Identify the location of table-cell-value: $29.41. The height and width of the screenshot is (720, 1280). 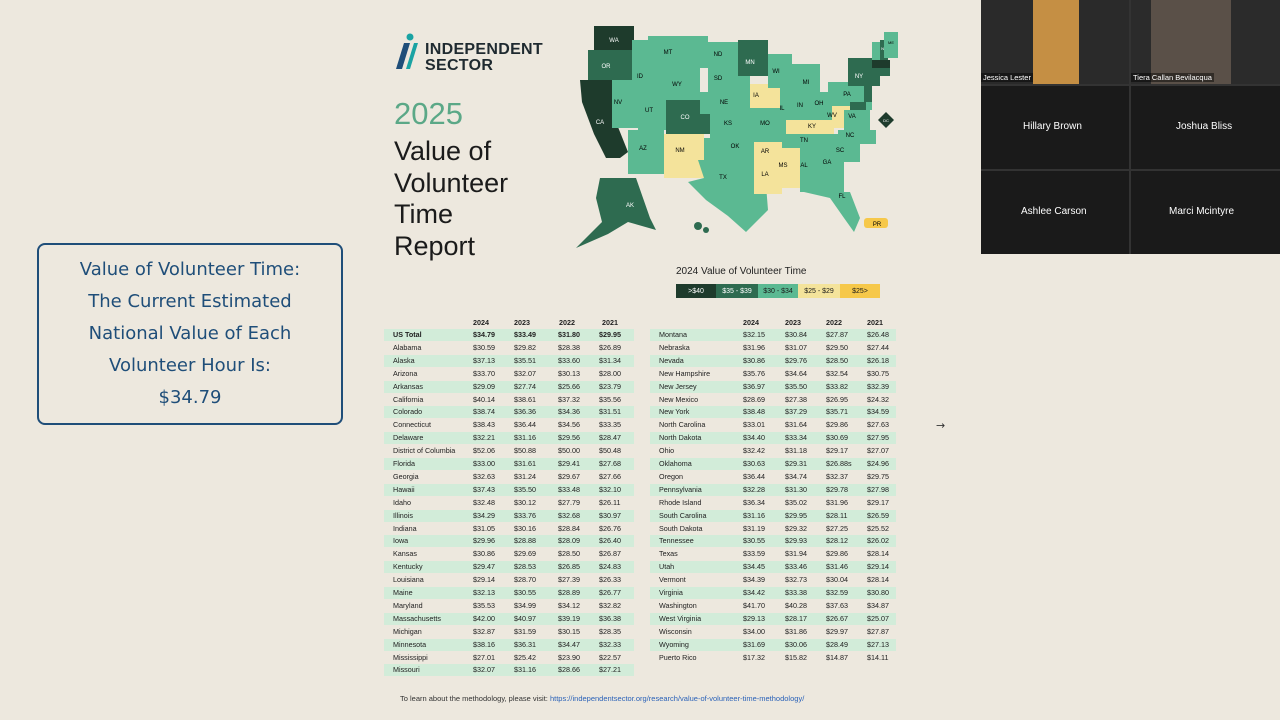
(569, 463).